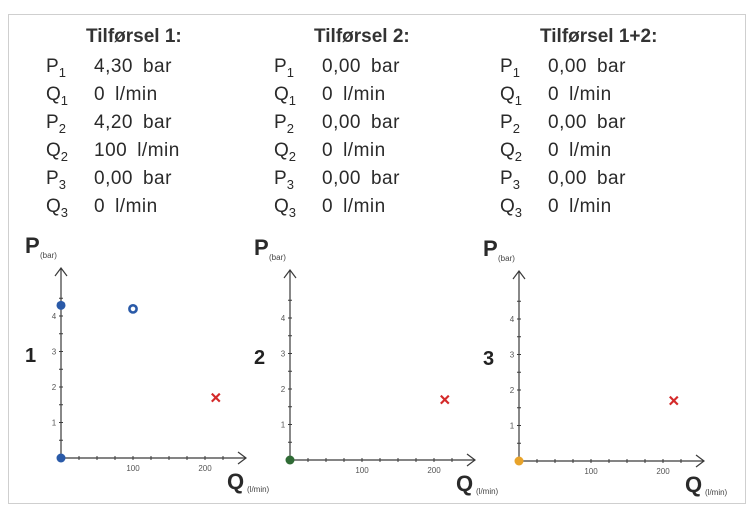 The width and height of the screenshot is (752, 510). I want to click on reading-value: 100, so click(111, 150).